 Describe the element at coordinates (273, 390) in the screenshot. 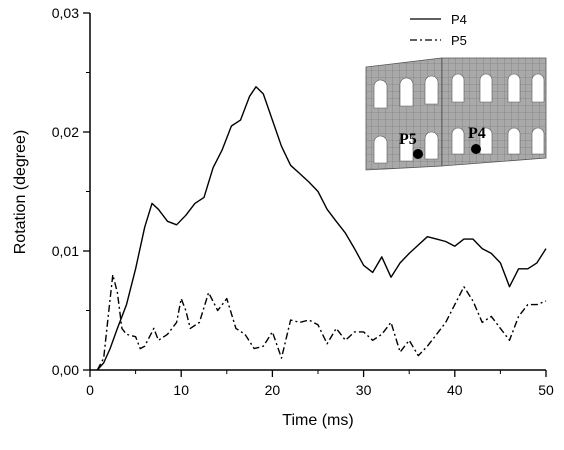

I see `x-tick-label: 20` at that location.